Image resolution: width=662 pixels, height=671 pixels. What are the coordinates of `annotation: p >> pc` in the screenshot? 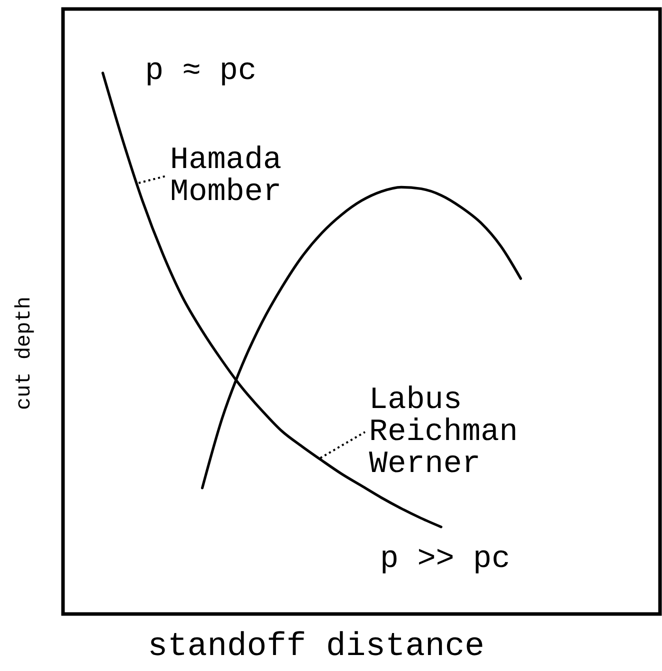 It's located at (445, 559).